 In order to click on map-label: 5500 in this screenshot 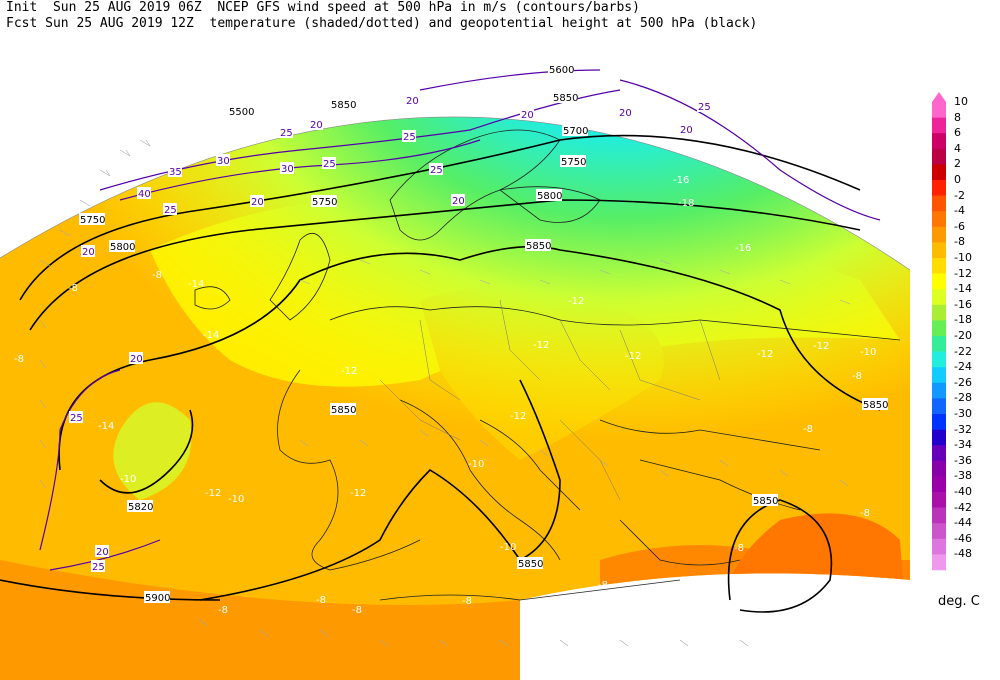, I will do `click(241, 112)`.